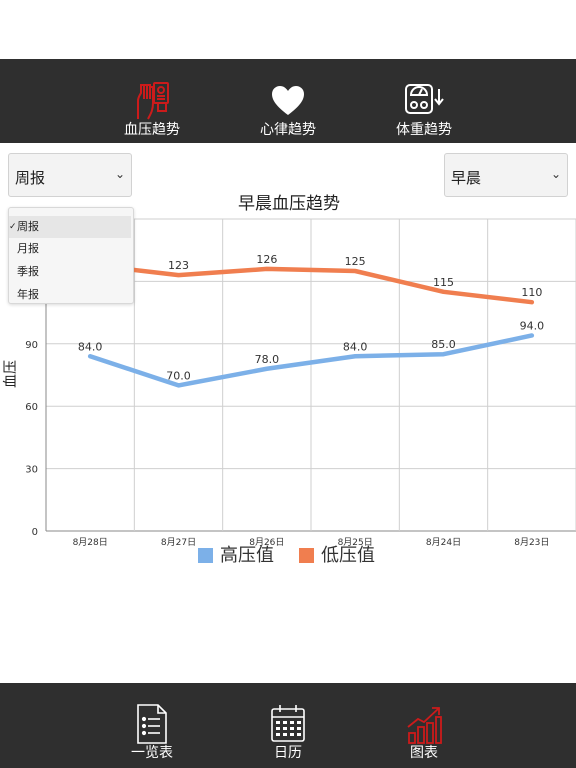 The image size is (576, 768). I want to click on x-tick-label: 8月26日, so click(266, 542).